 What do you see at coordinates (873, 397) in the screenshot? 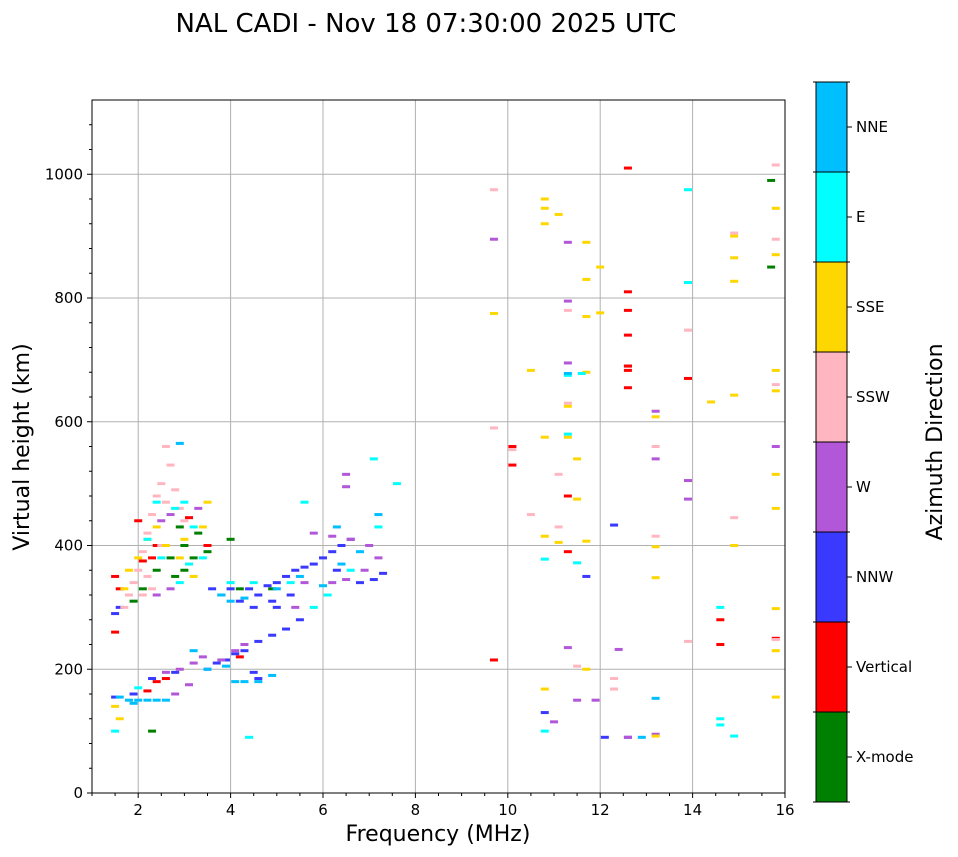
I see `colorbar-label: SSW` at bounding box center [873, 397].